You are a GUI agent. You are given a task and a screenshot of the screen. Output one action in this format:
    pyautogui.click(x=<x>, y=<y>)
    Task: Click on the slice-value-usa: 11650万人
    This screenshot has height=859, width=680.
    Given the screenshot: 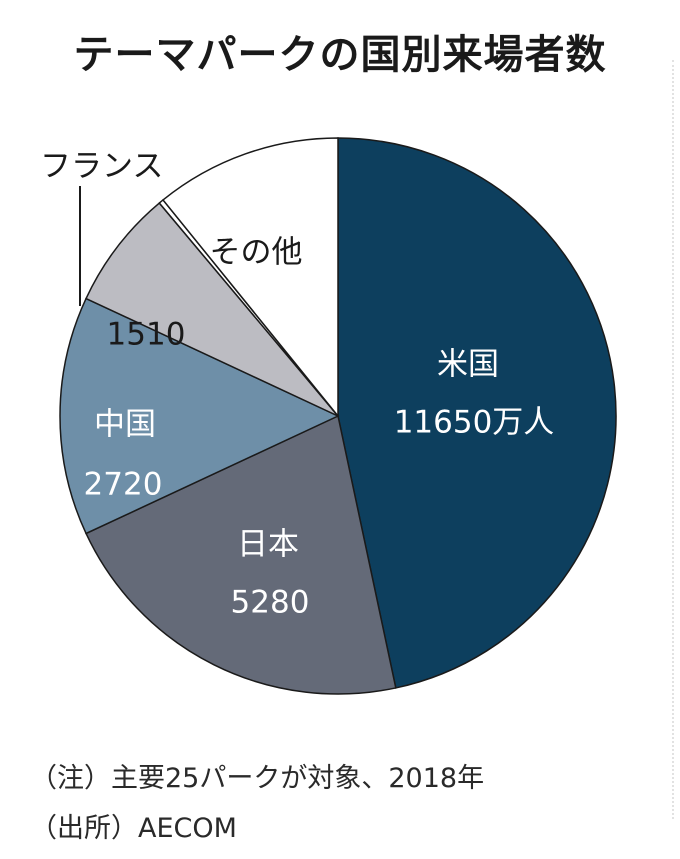 What is the action you would take?
    pyautogui.click(x=474, y=423)
    